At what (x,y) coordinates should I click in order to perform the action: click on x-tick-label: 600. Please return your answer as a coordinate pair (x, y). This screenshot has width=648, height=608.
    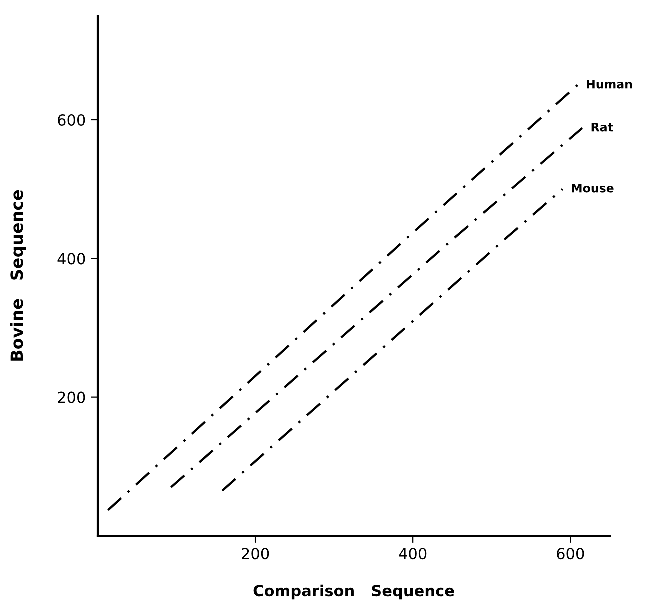
    Looking at the image, I should click on (570, 554).